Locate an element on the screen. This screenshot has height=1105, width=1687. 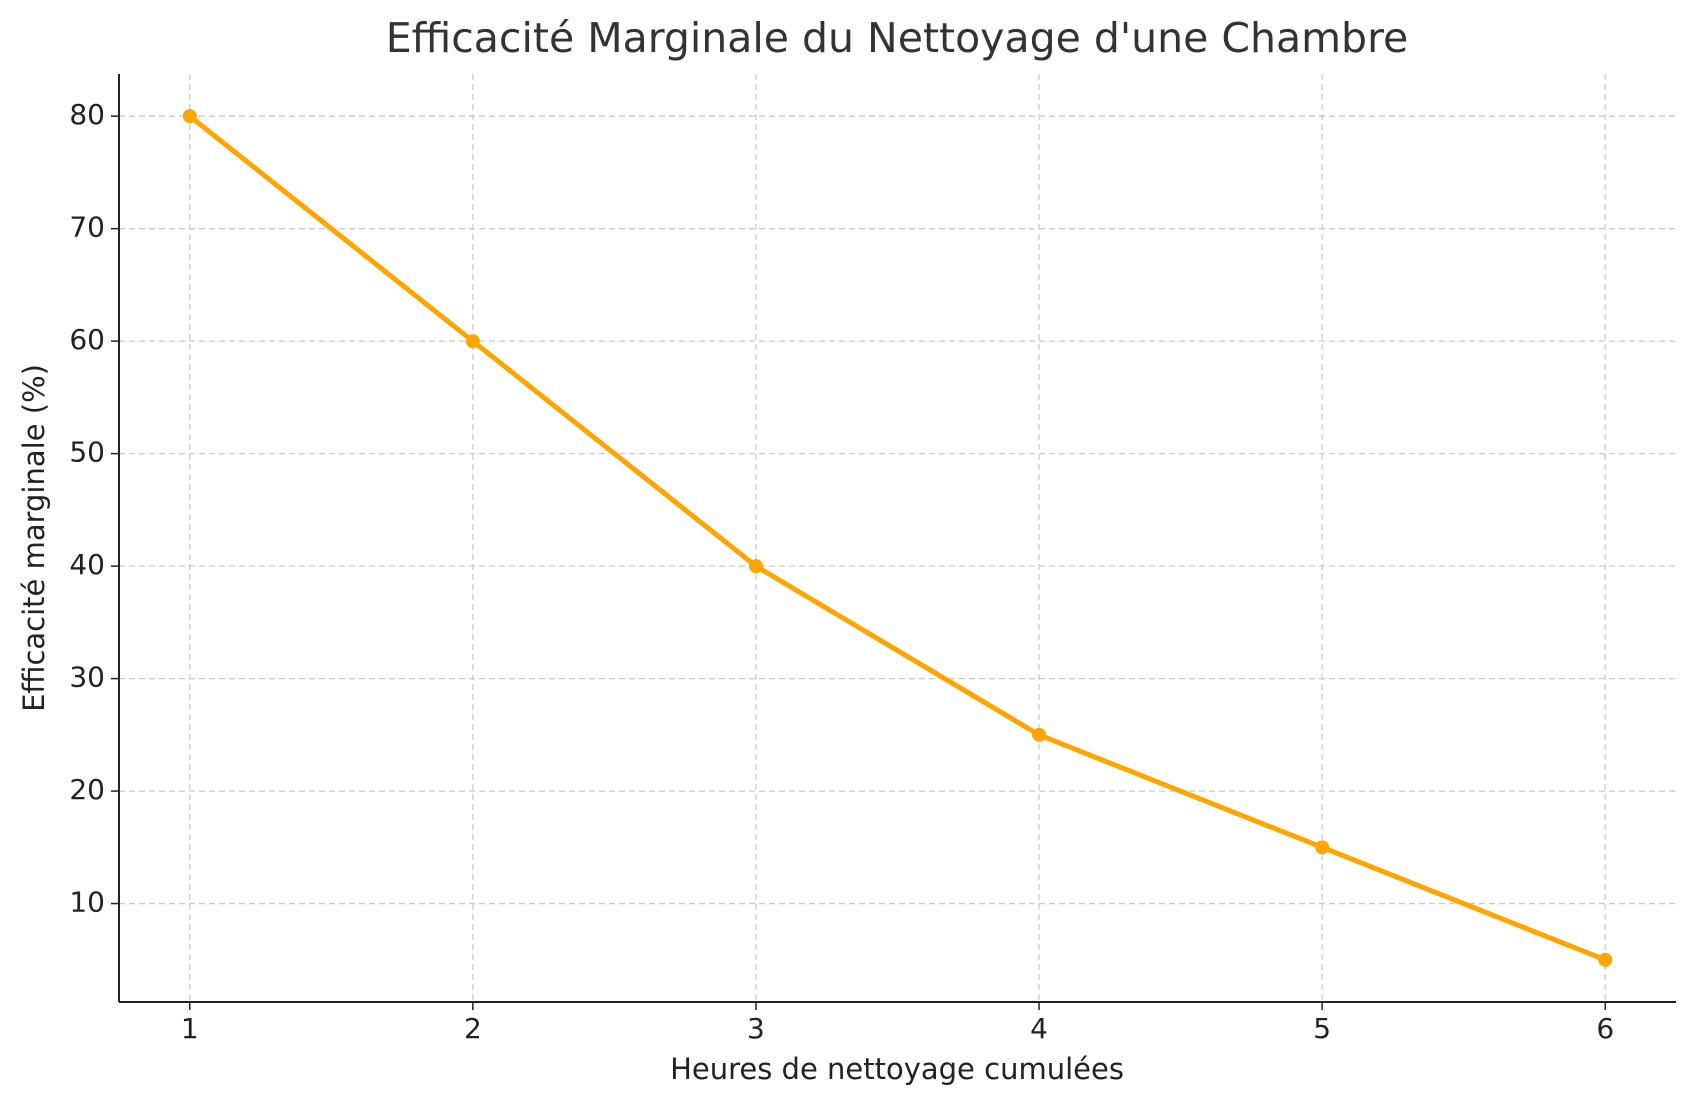
y-tick-label: 20 is located at coordinates (87, 789).